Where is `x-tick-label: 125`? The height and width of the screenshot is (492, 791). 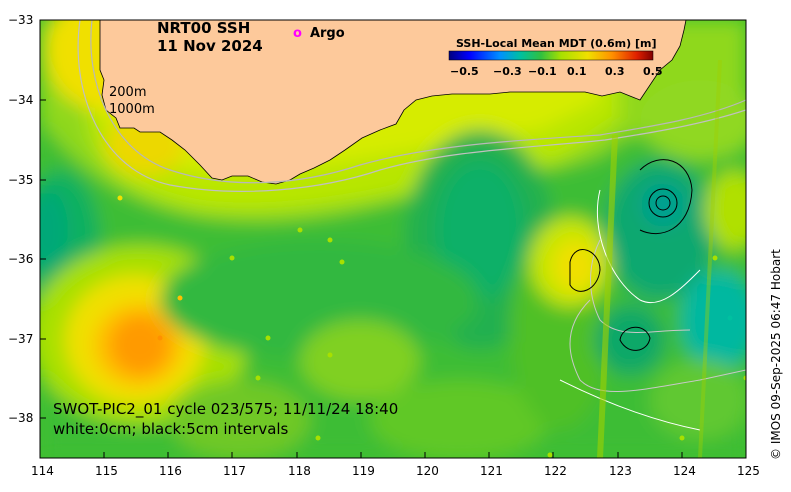 x-tick-label: 125 is located at coordinates (748, 471).